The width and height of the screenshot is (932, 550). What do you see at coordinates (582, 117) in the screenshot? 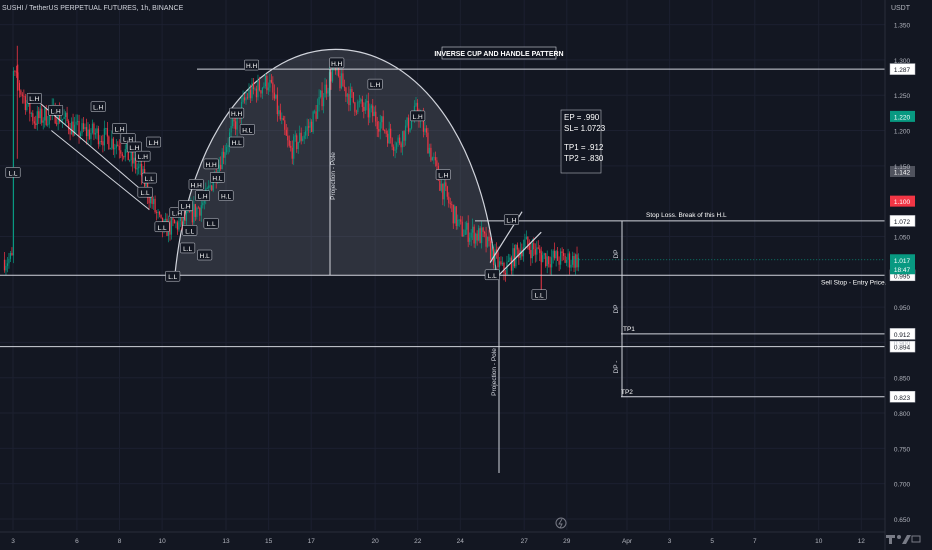
I see `trade-info-line: EP = .990` at bounding box center [582, 117].